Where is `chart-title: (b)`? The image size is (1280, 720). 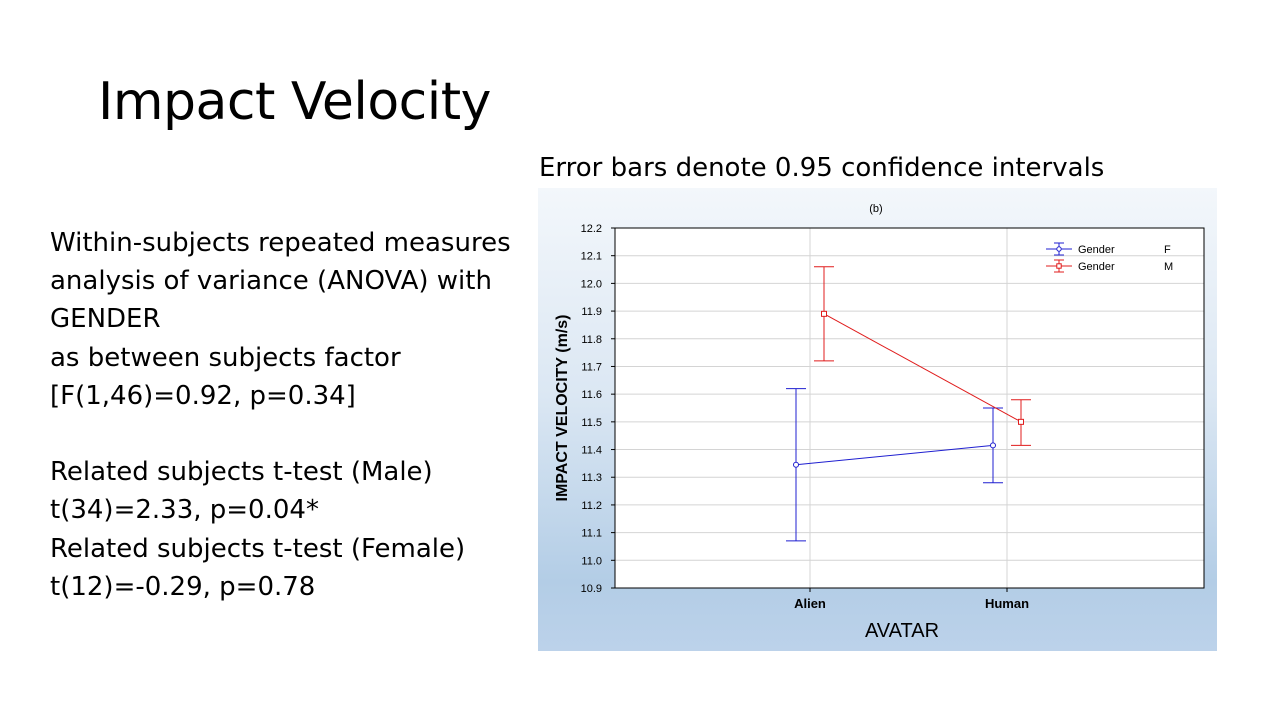
chart-title: (b) is located at coordinates (875, 209).